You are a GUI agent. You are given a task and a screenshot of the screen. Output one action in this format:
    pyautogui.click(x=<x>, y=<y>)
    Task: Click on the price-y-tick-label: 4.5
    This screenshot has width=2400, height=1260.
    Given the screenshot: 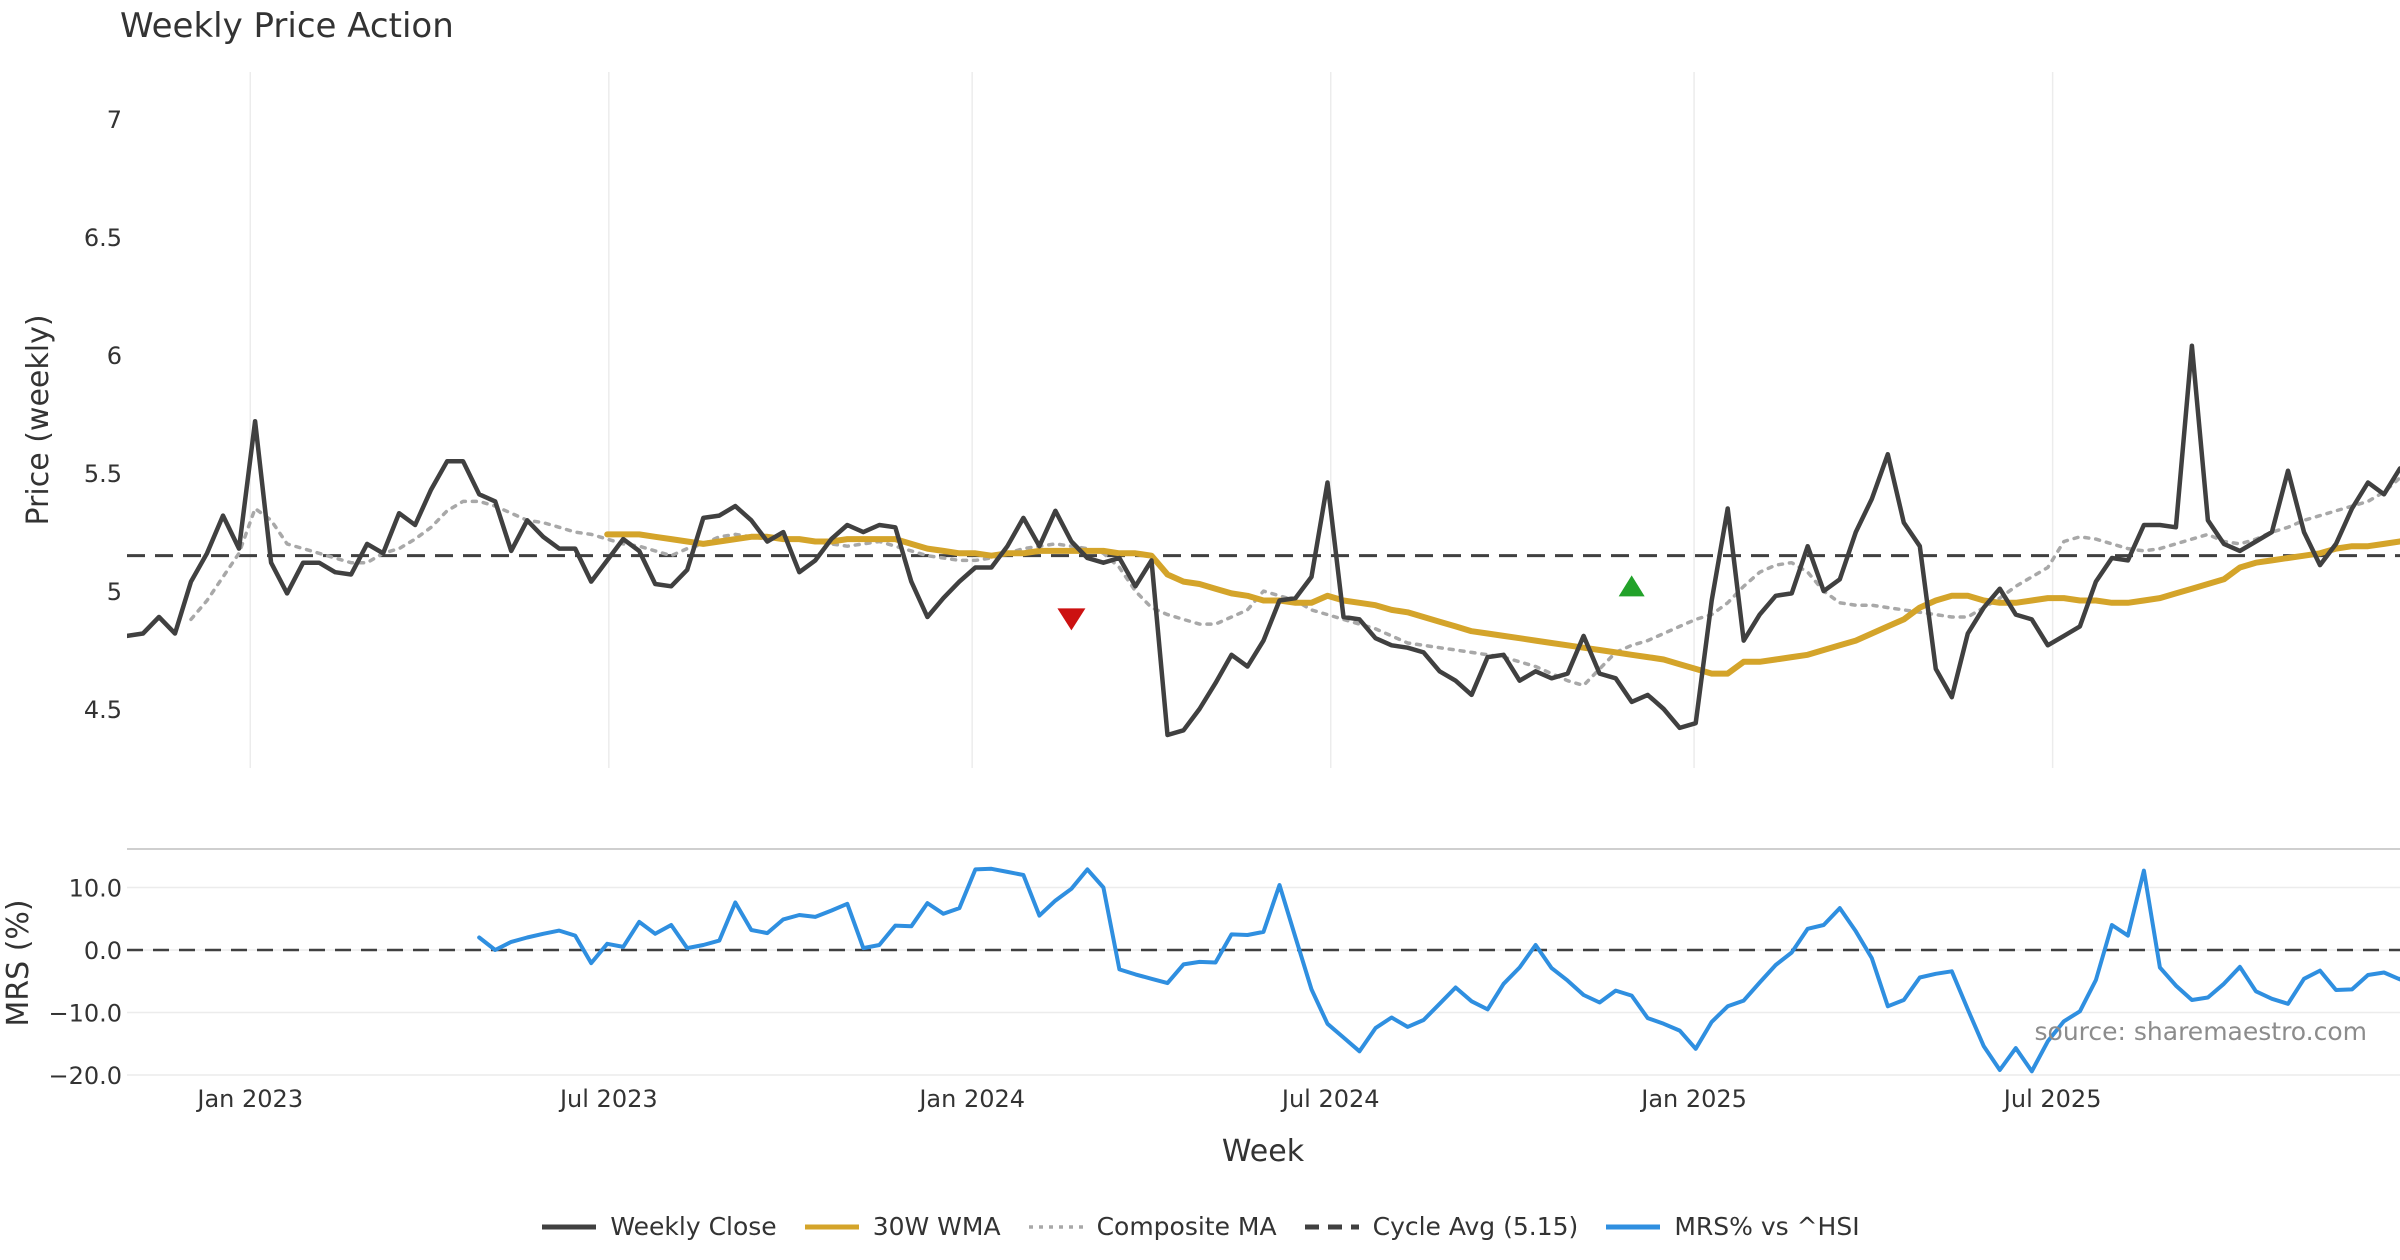 What is the action you would take?
    pyautogui.click(x=103, y=710)
    